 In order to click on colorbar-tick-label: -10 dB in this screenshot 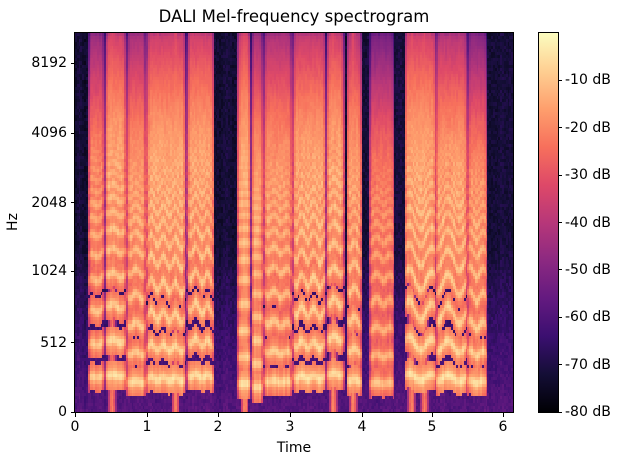, I will do `click(588, 80)`.